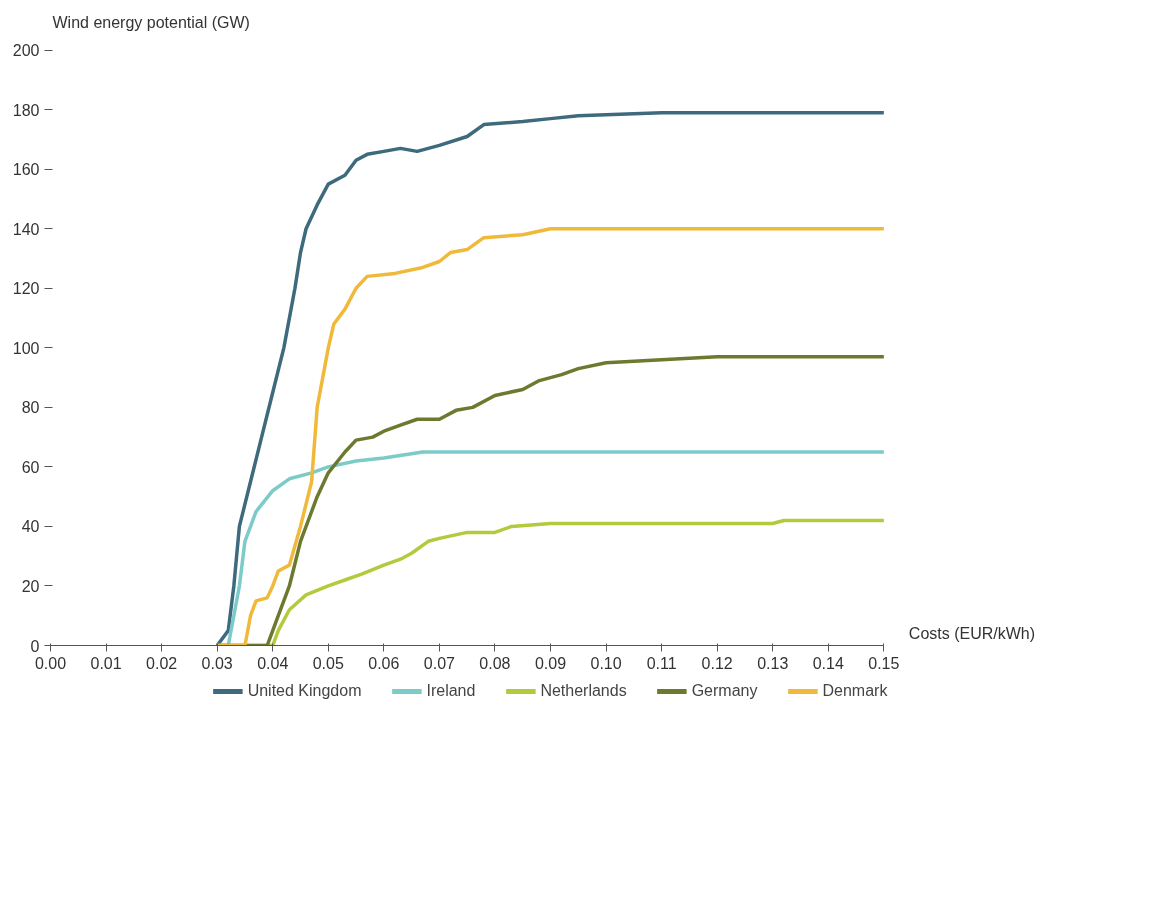  What do you see at coordinates (773, 663) in the screenshot?
I see `x-tick-label: 0.13` at bounding box center [773, 663].